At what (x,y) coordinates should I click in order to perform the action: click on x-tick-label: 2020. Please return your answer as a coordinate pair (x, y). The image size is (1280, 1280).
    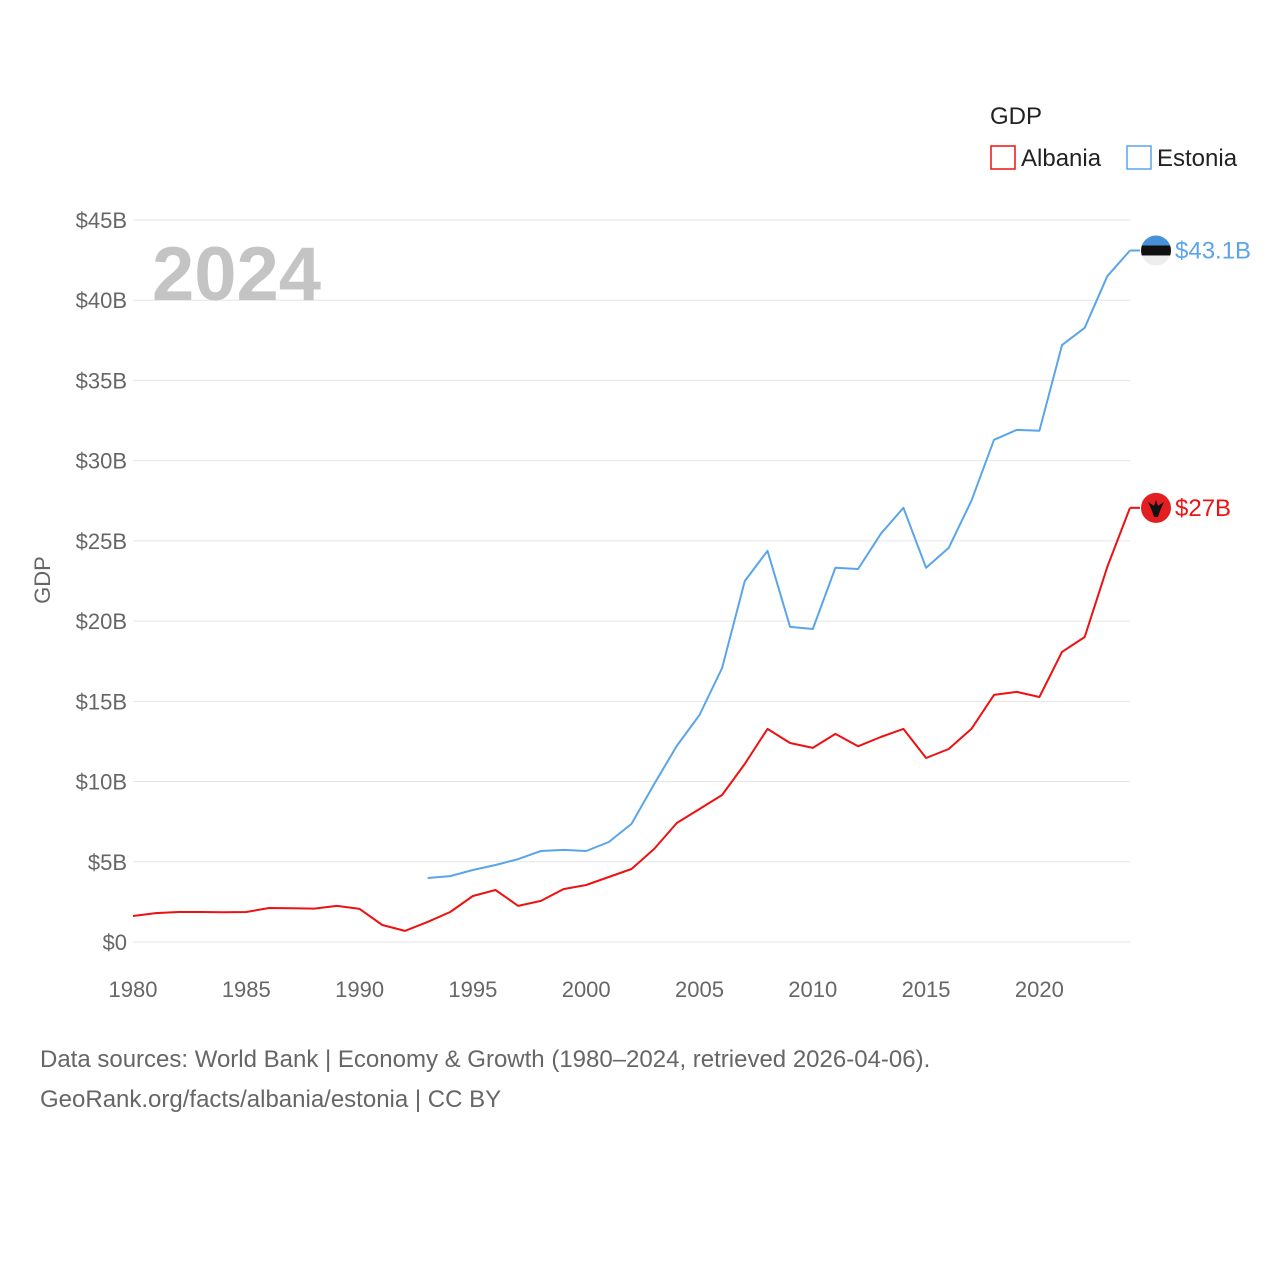
    Looking at the image, I should click on (1039, 989).